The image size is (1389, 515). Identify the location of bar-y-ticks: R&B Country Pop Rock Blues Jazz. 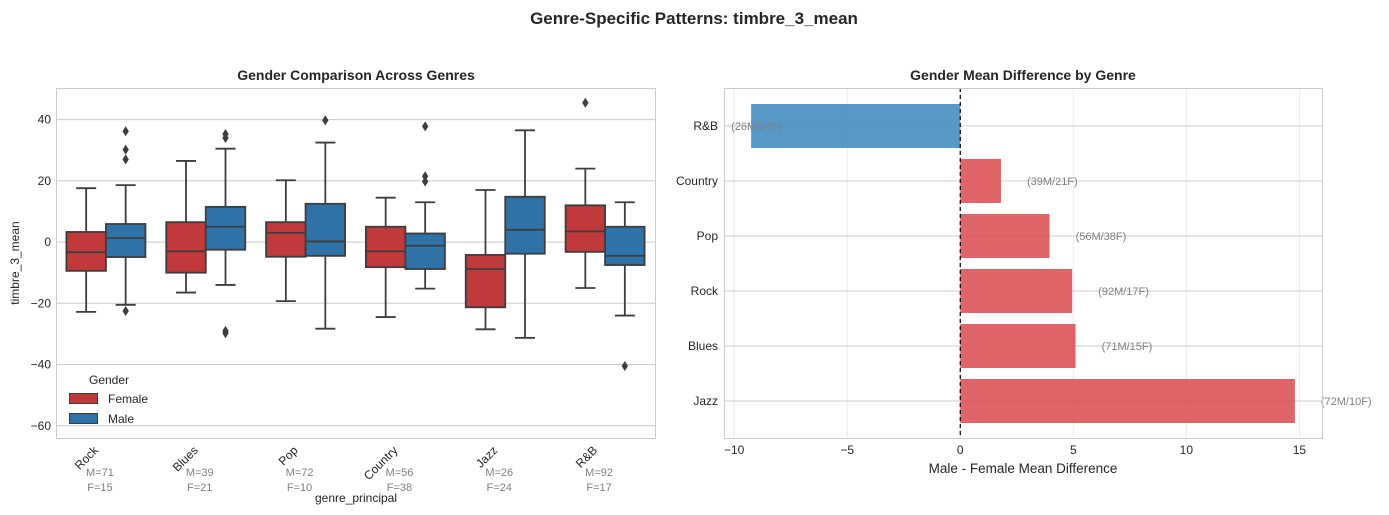
(697, 263).